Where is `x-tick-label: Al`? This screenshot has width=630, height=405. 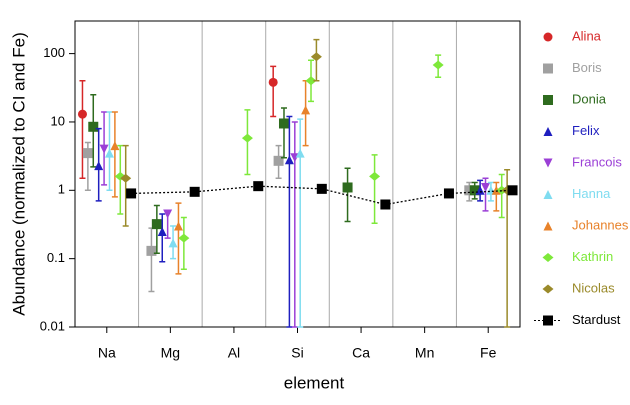
x-tick-label: Al is located at coordinates (234, 353).